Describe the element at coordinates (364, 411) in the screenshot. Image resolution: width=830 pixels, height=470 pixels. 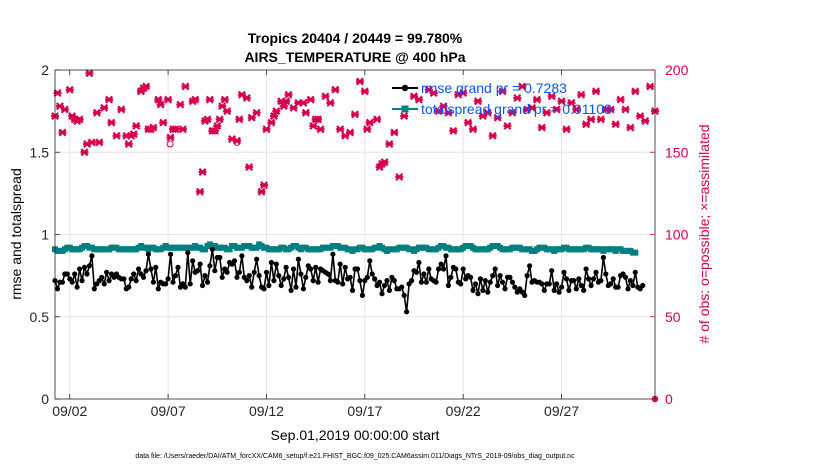
I see `x-tick-label: 09/17` at that location.